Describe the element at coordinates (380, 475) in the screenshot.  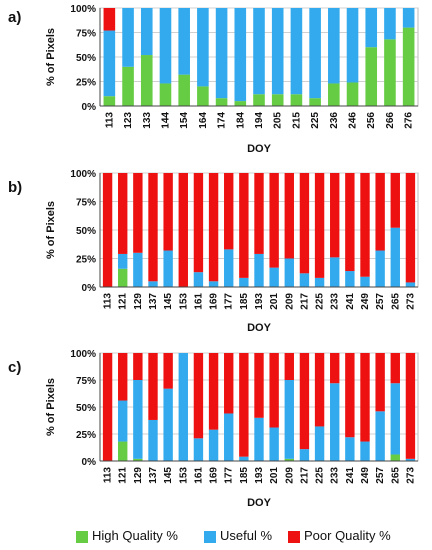
I see `x-tick-label: 257` at that location.